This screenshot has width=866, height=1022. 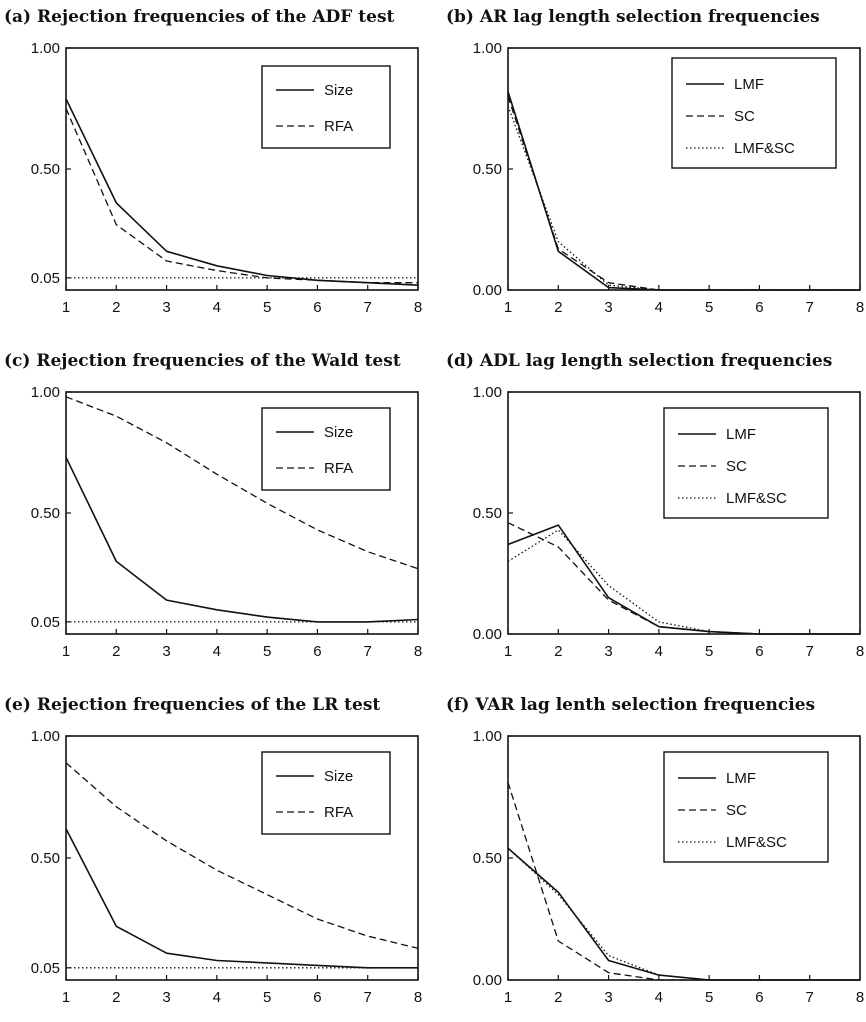 What do you see at coordinates (192, 705) in the screenshot?
I see `panel-title: (e) Rejection frequencies of the LR test` at bounding box center [192, 705].